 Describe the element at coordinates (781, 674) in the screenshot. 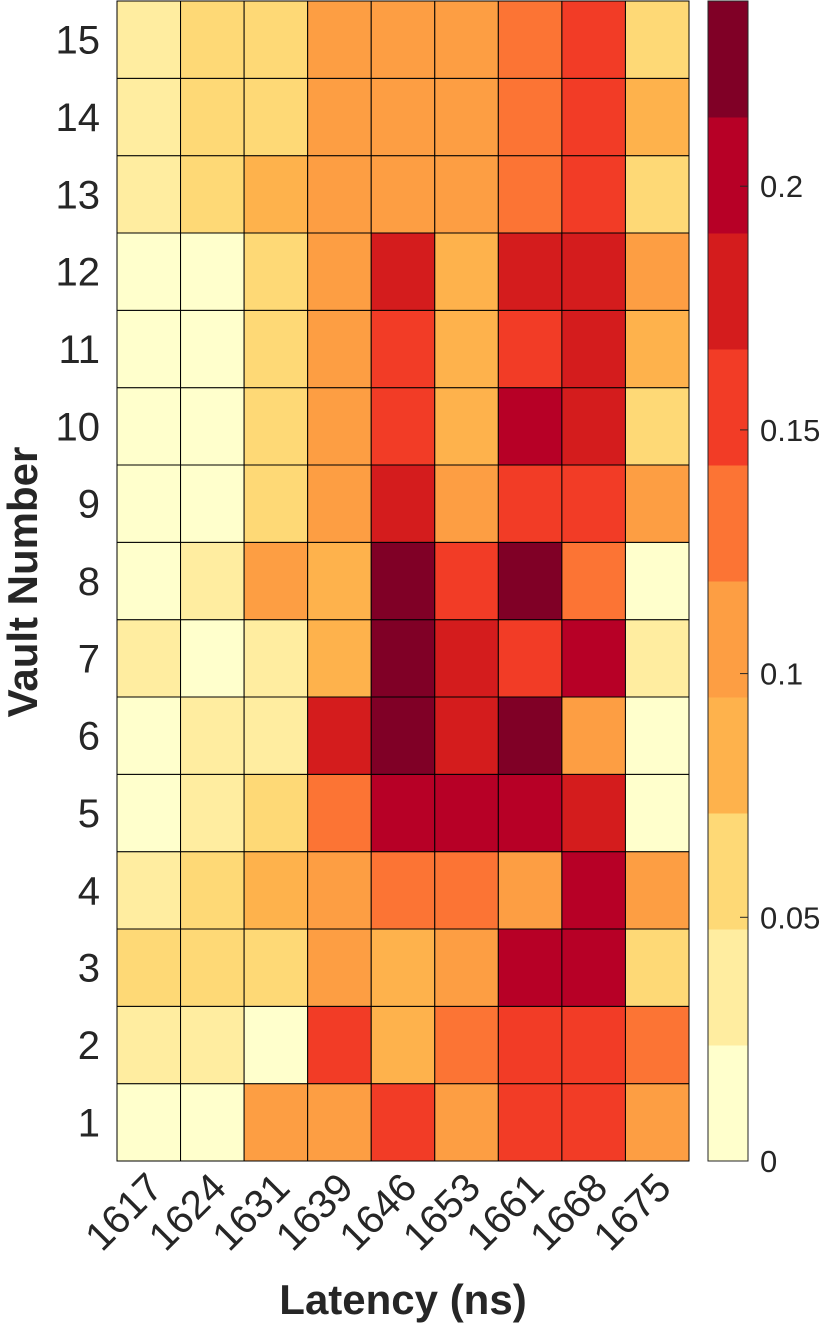

I see `colorbar-tick-label-2: 0.1` at that location.